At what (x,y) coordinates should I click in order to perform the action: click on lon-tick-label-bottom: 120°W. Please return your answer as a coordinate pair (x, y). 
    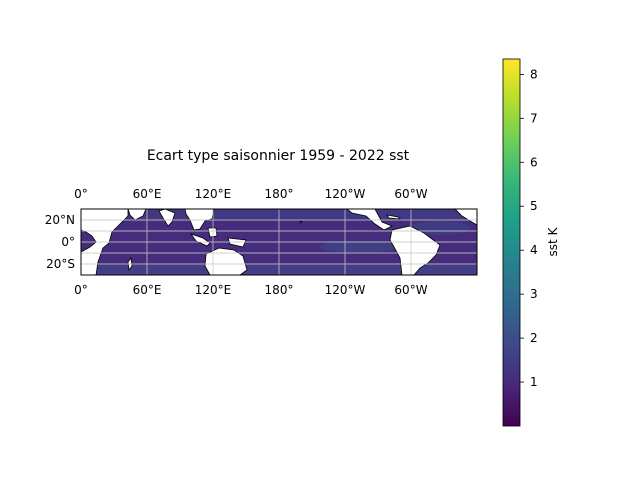
    Looking at the image, I should click on (345, 290).